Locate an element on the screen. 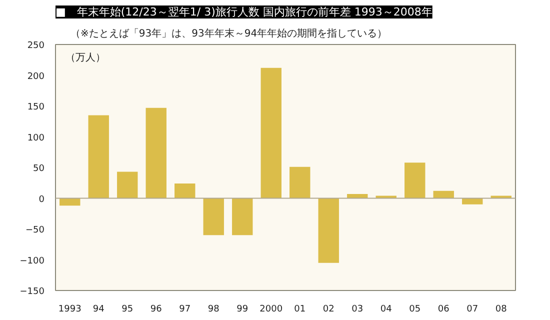 This screenshot has height=320, width=550. x-tick-label: 98 is located at coordinates (214, 309).